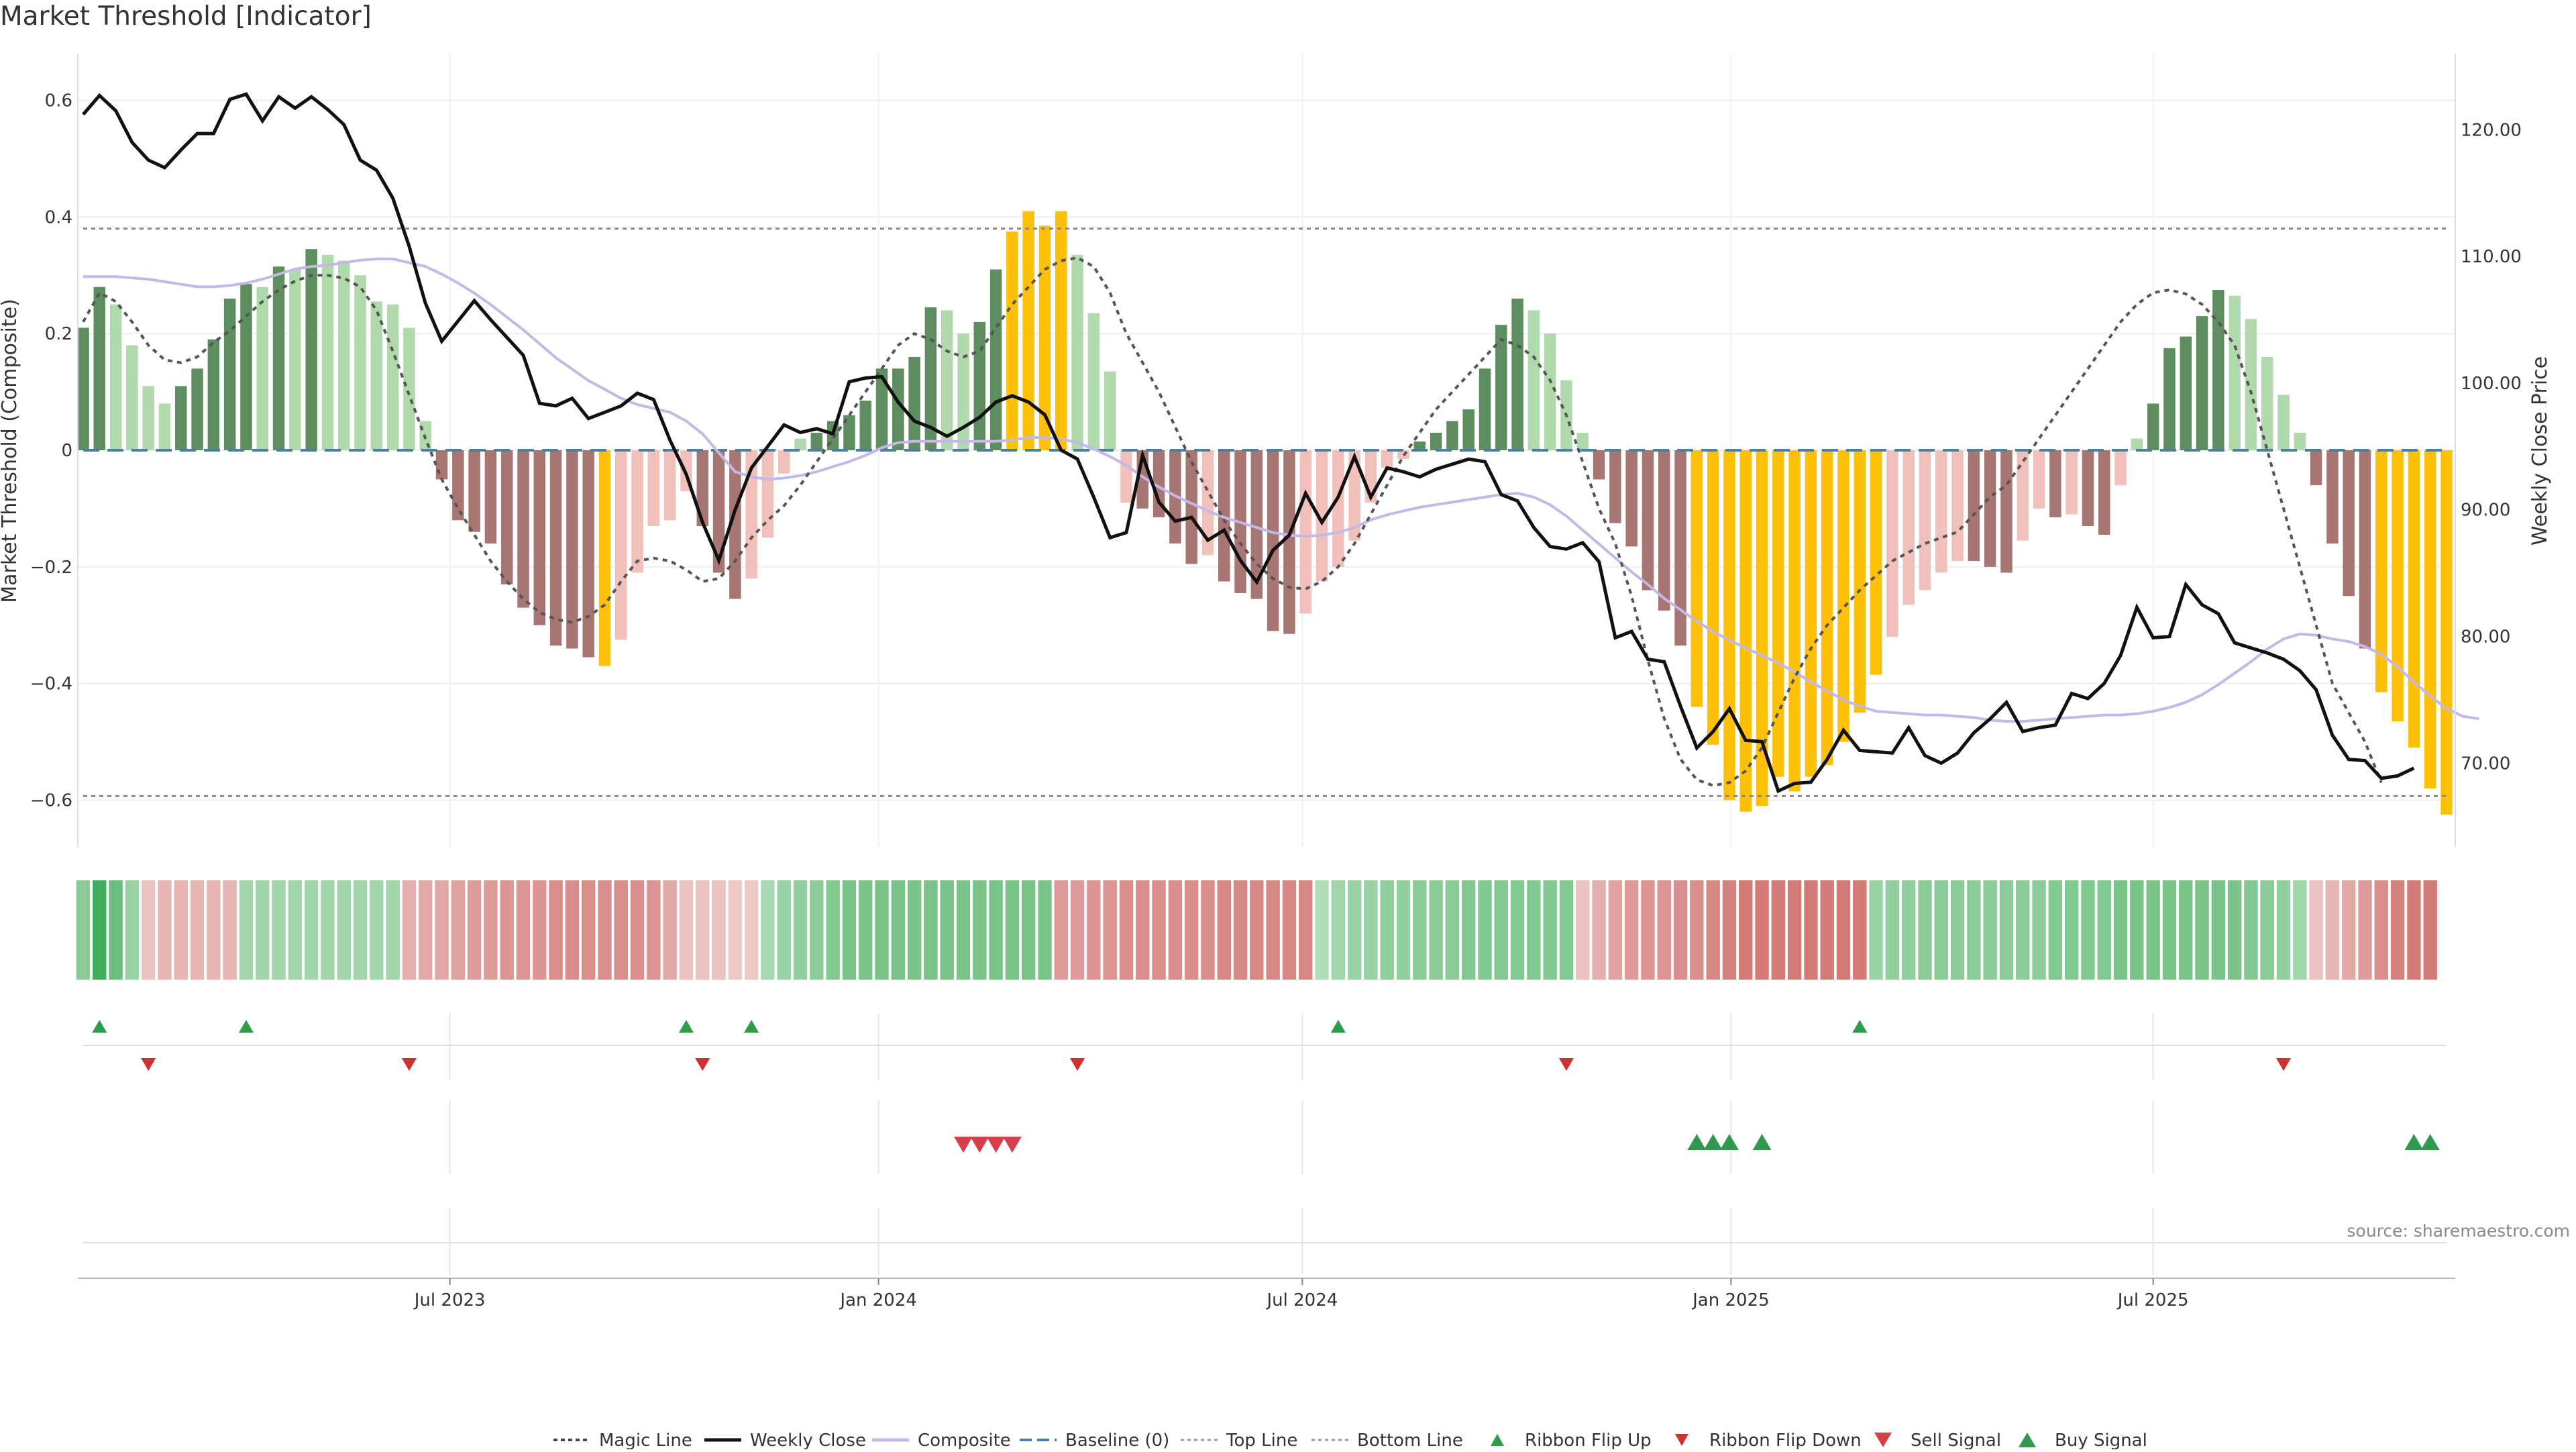  I want to click on y-tick-label: 0.4, so click(58, 217).